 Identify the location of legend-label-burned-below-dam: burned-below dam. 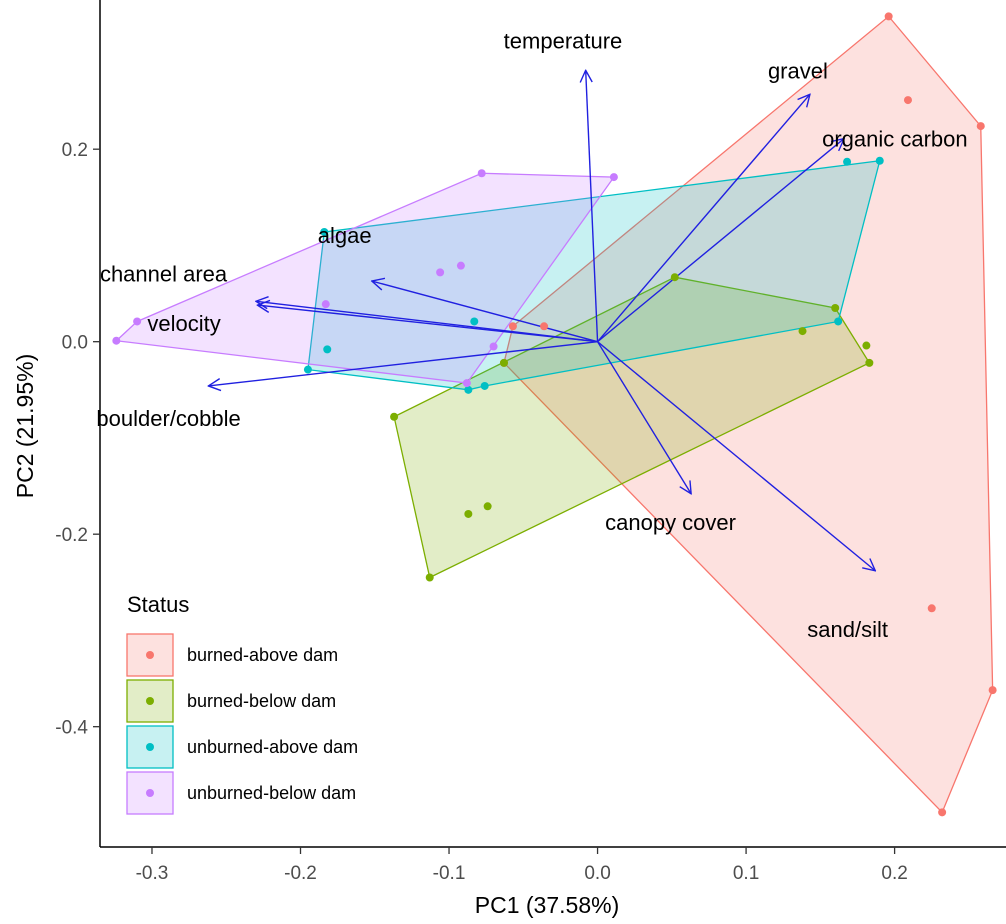
(261, 701).